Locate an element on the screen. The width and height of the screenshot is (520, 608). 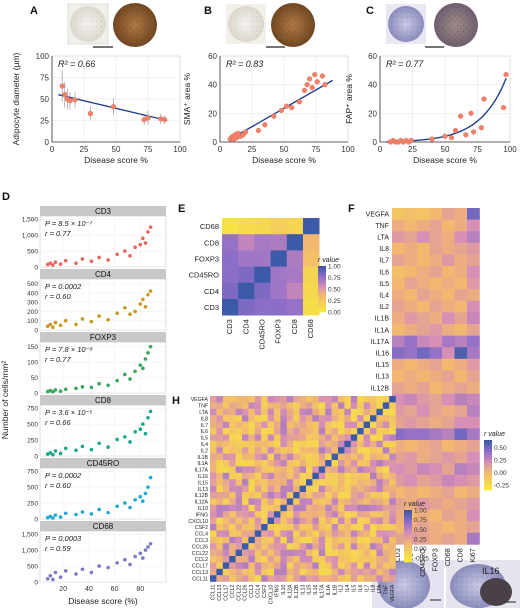
x-axis-title: Disease score % is located at coordinates (284, 160).